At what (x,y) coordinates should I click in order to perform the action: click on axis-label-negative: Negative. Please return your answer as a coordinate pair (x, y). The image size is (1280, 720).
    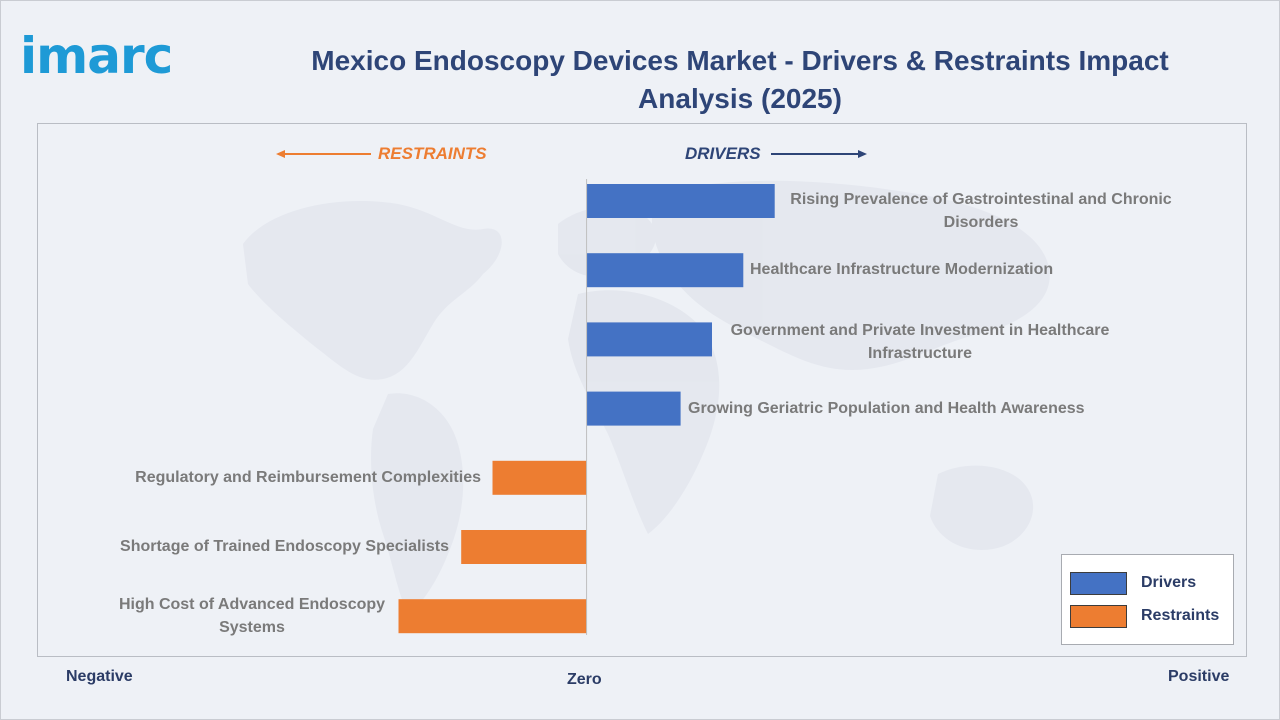
    Looking at the image, I should click on (99, 676).